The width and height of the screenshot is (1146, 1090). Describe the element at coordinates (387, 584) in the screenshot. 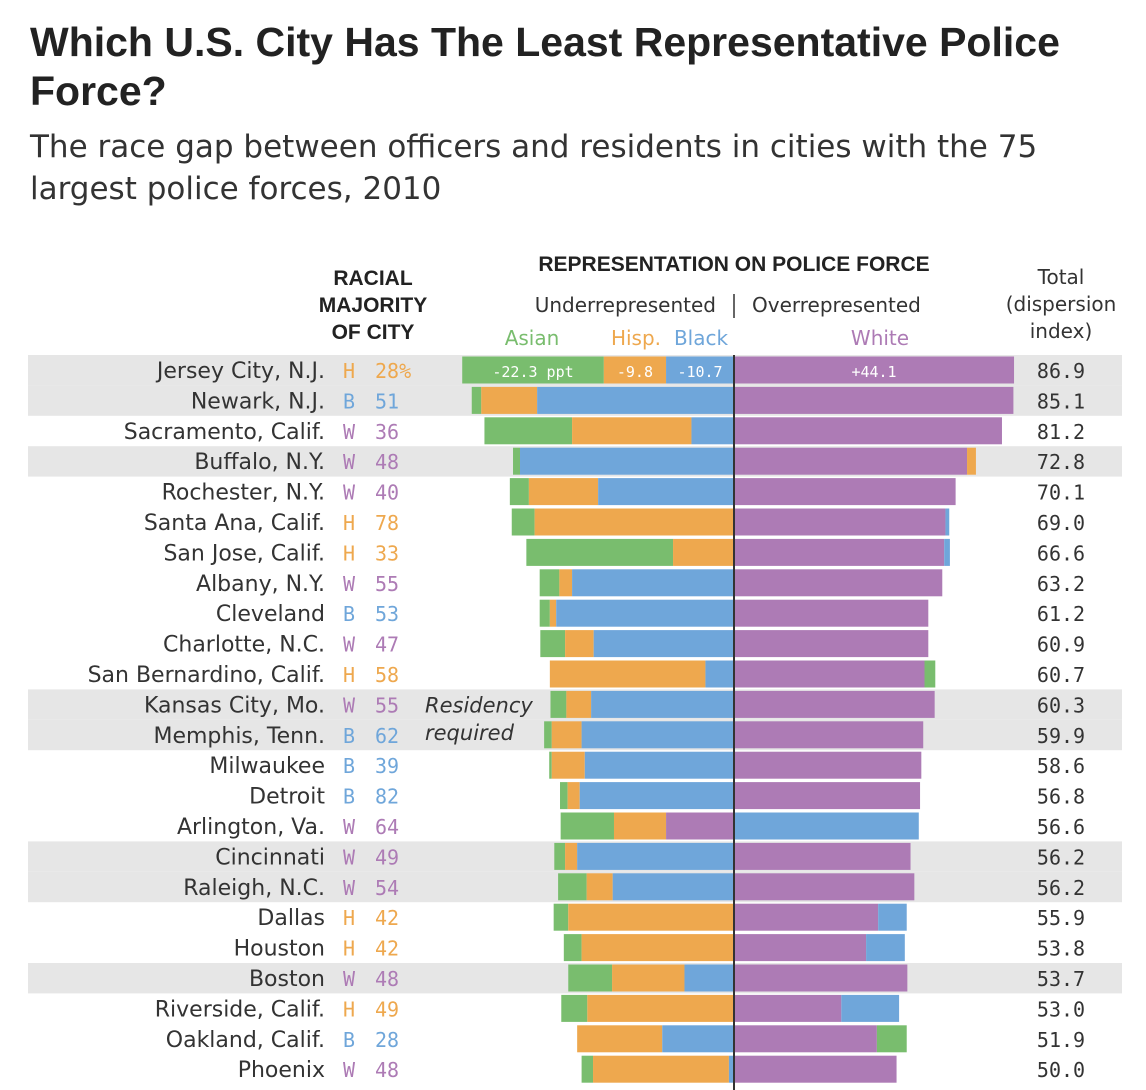

I see `majority-percent: 55` at that location.